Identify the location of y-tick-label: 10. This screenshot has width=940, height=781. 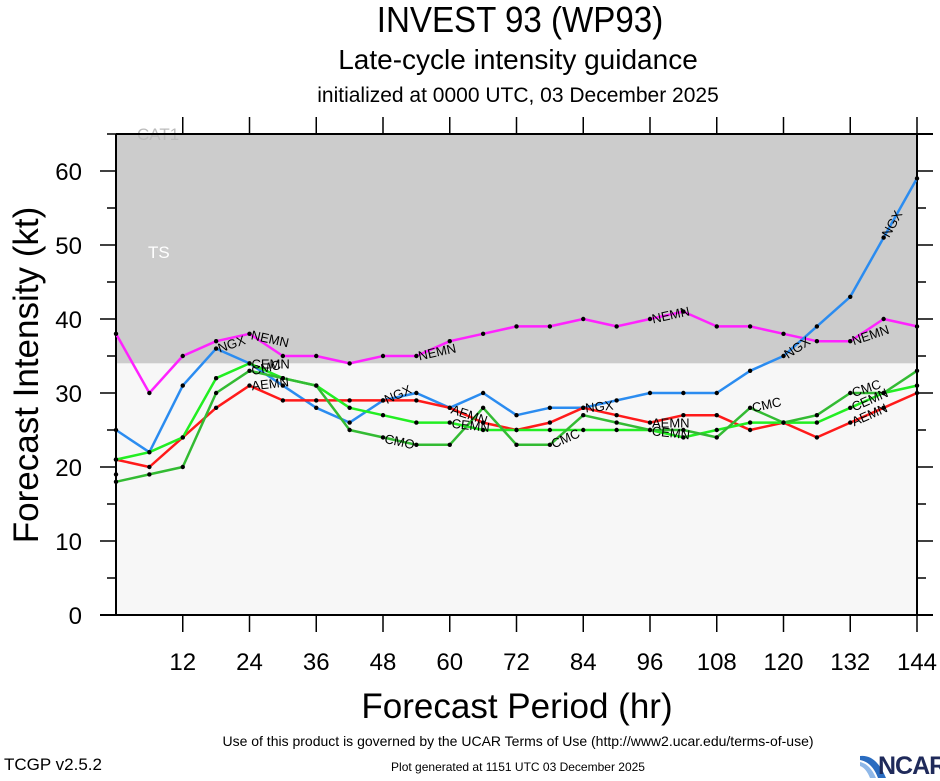
(68, 542).